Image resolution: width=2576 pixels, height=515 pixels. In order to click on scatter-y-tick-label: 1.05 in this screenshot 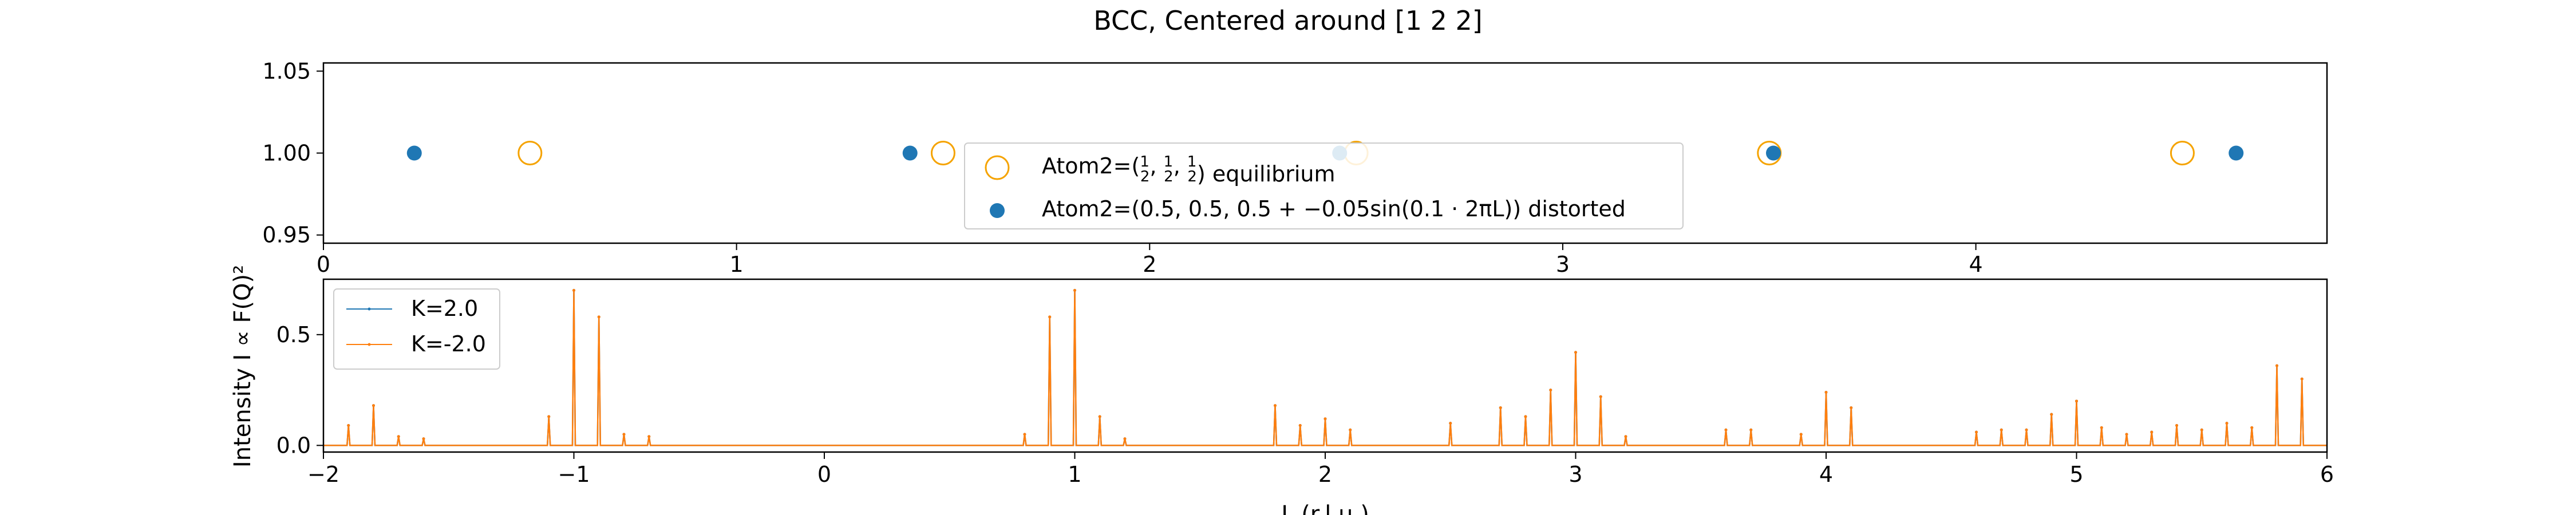, I will do `click(286, 71)`.